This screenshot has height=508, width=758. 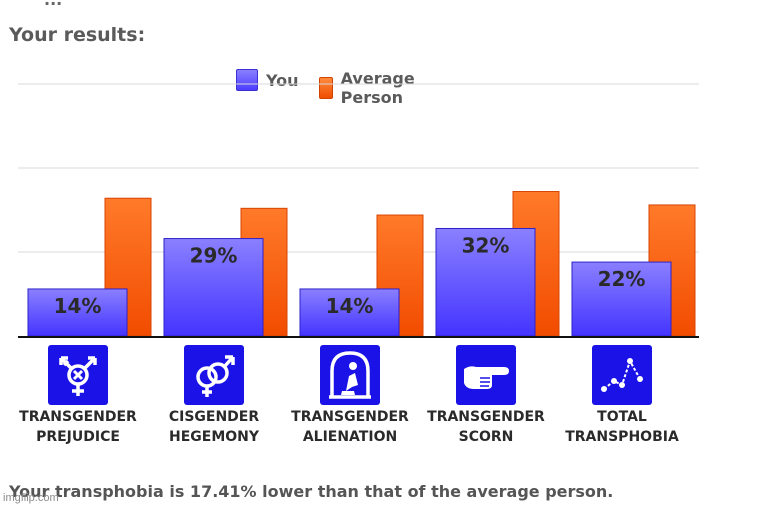 What do you see at coordinates (78, 306) in the screenshot?
I see `data-label-you-0: 14%` at bounding box center [78, 306].